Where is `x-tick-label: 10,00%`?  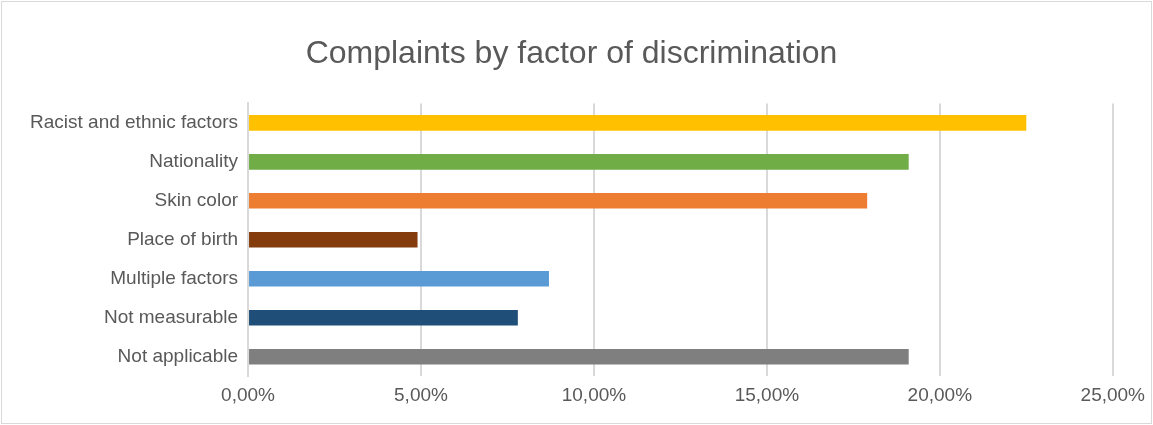
x-tick-label: 10,00% is located at coordinates (594, 394).